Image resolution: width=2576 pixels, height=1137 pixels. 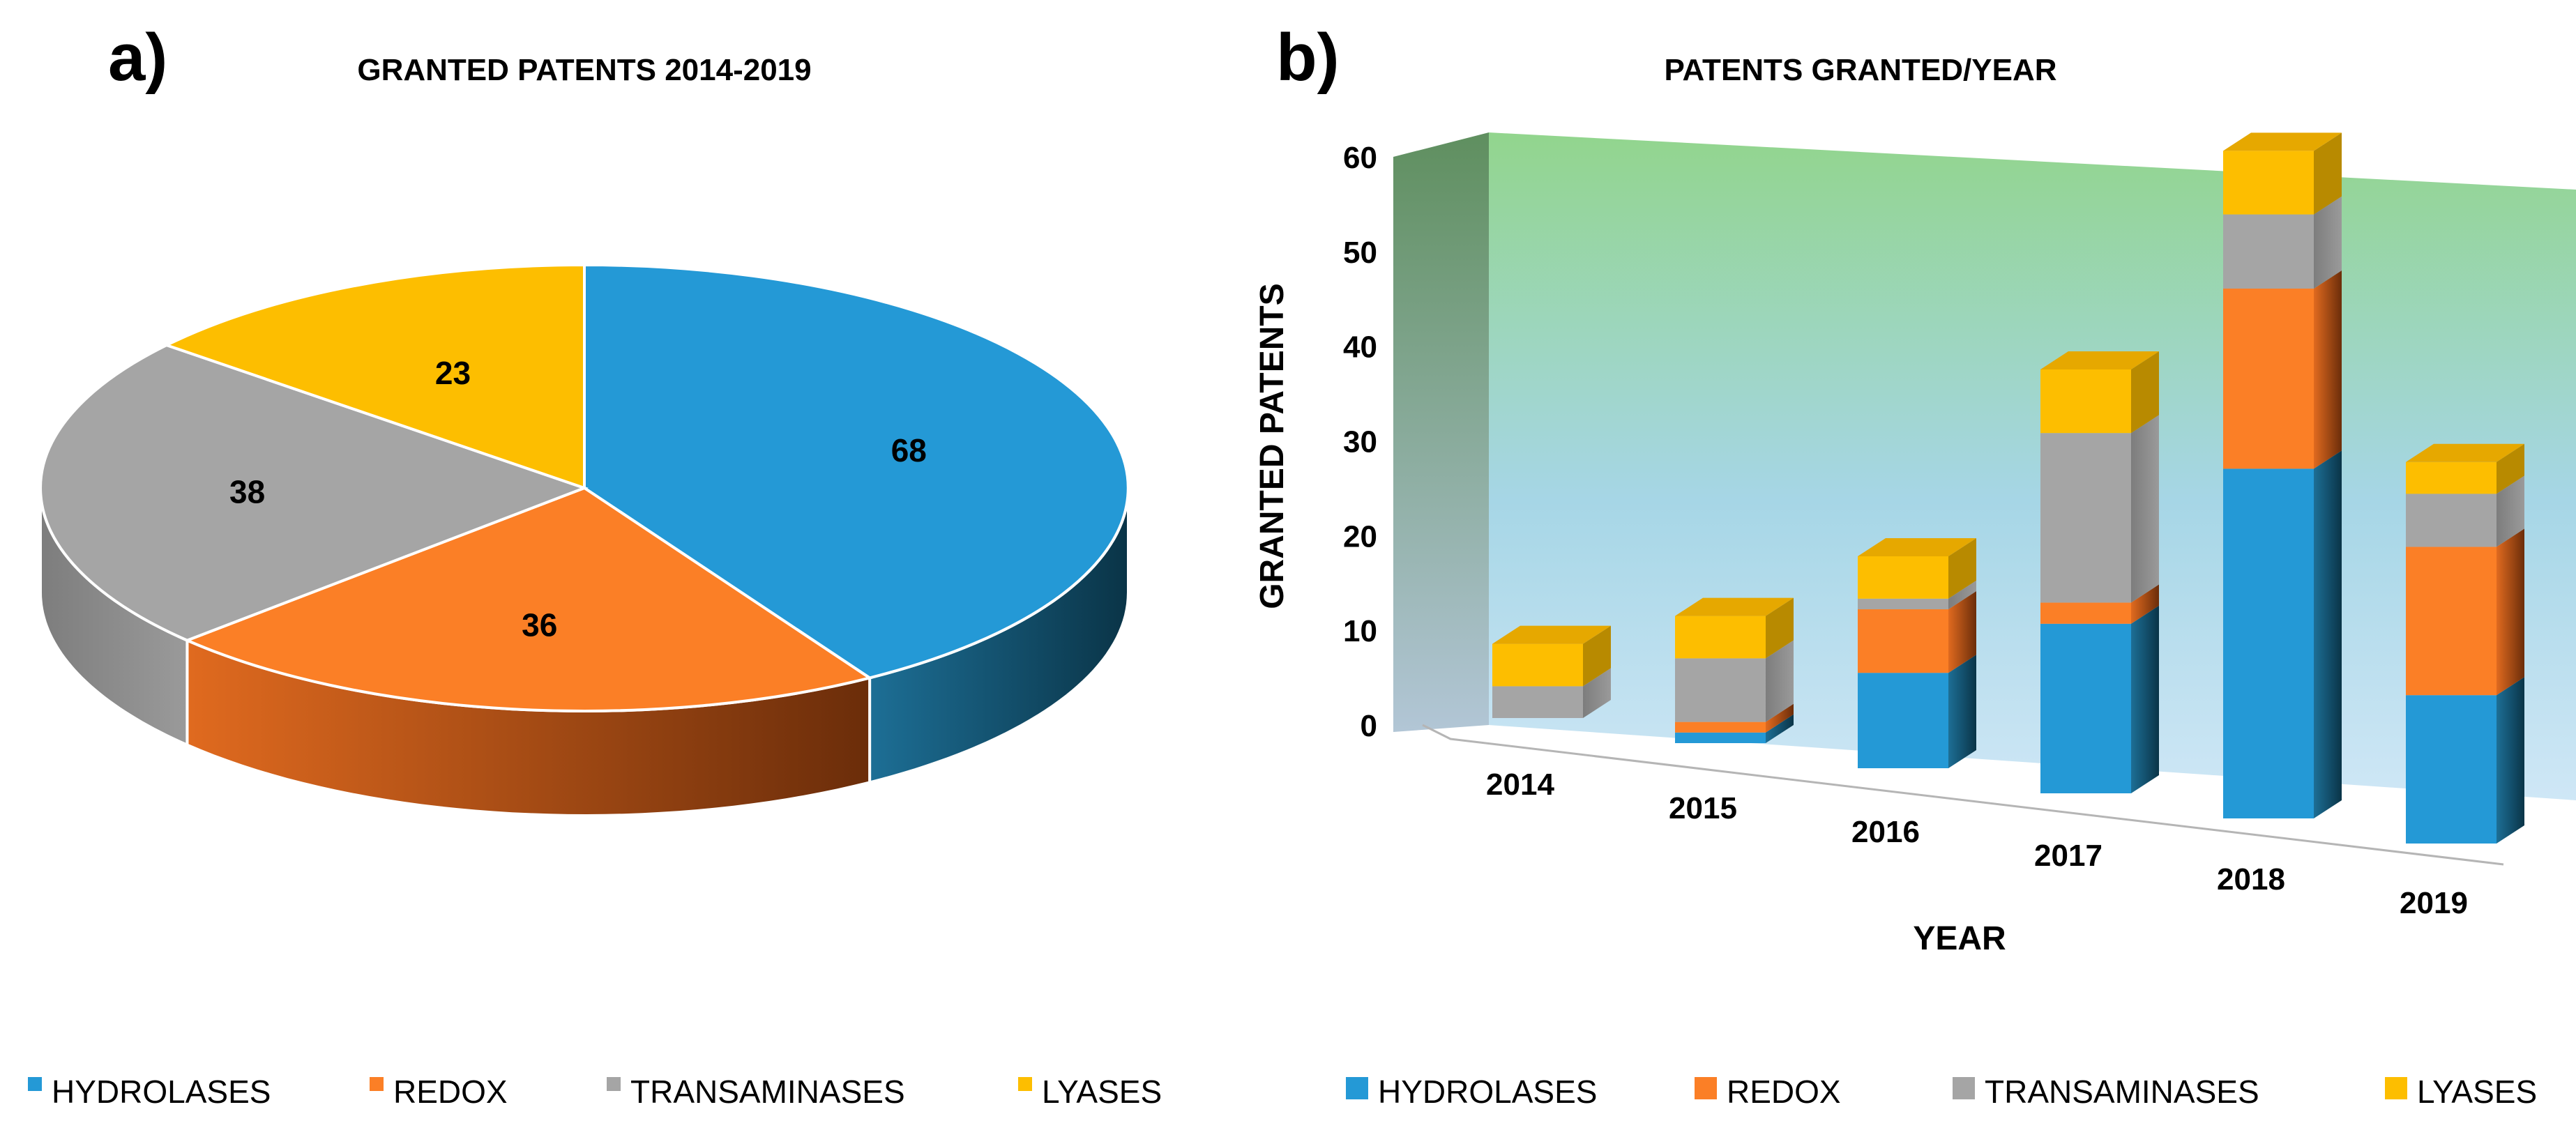 What do you see at coordinates (1703, 808) in the screenshot?
I see `x-tick-label: 2015` at bounding box center [1703, 808].